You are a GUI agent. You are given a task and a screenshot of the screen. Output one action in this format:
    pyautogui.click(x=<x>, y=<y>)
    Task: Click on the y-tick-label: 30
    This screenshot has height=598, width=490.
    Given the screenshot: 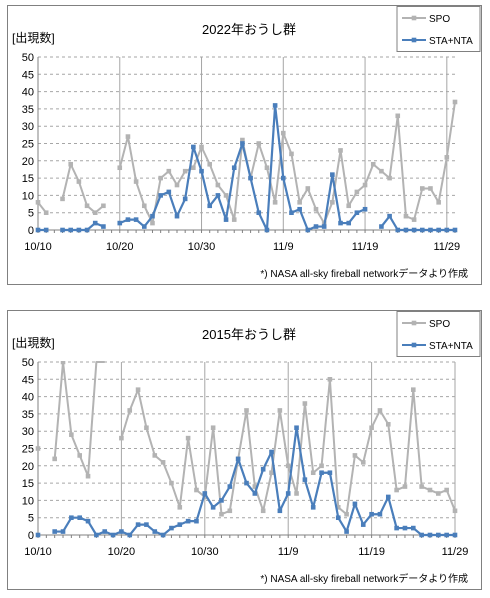 What is the action you would take?
    pyautogui.click(x=28, y=432)
    